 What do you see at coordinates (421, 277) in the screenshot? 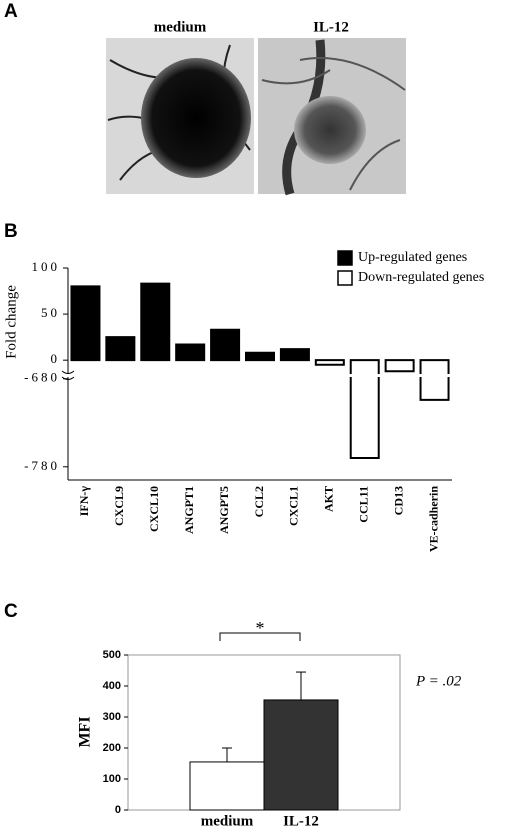
I see `legend-label: Down-regulated genes` at bounding box center [421, 277].